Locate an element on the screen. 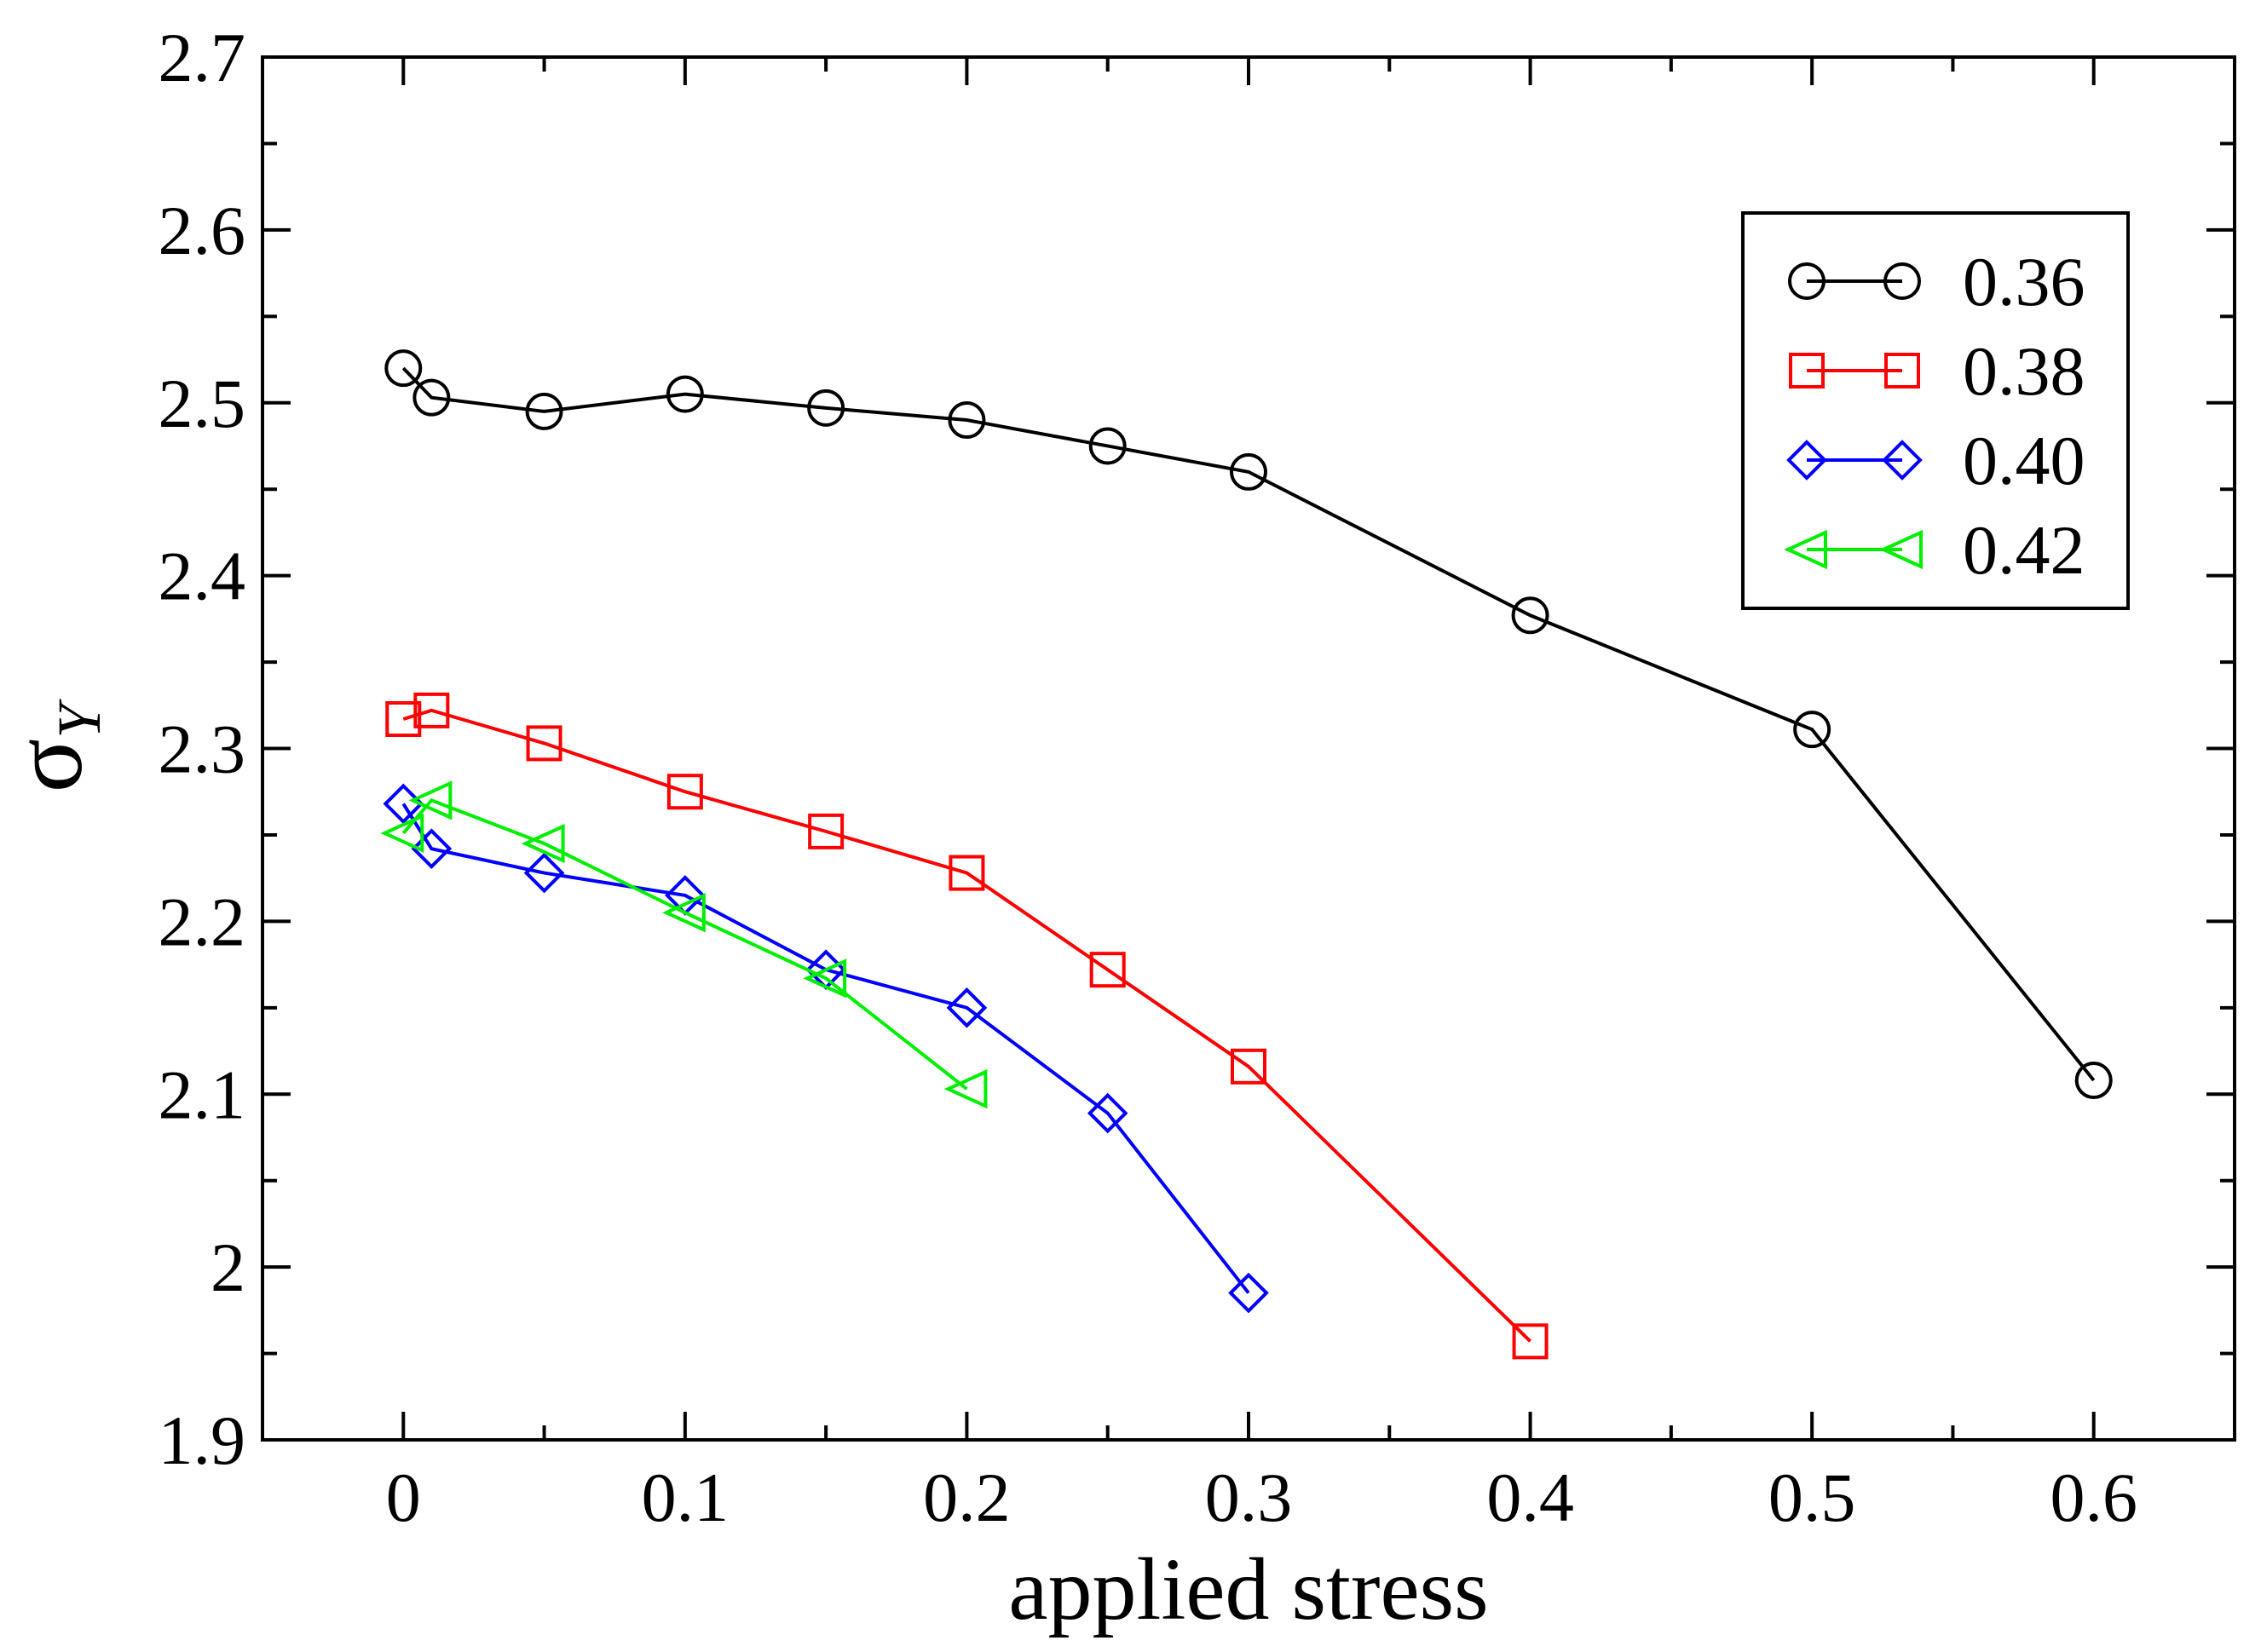  legend-label: 0.38 is located at coordinates (2024, 371).